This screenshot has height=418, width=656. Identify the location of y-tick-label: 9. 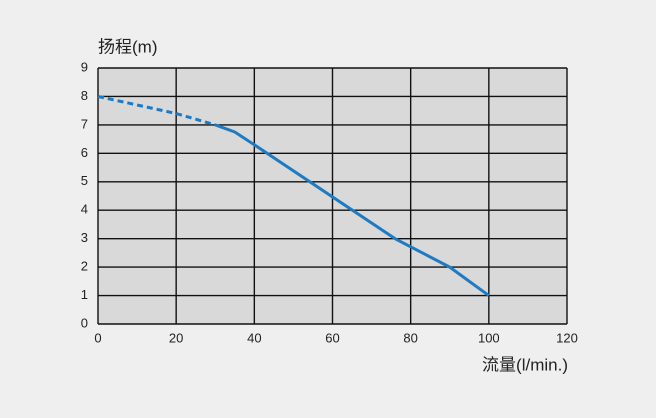
(84, 66).